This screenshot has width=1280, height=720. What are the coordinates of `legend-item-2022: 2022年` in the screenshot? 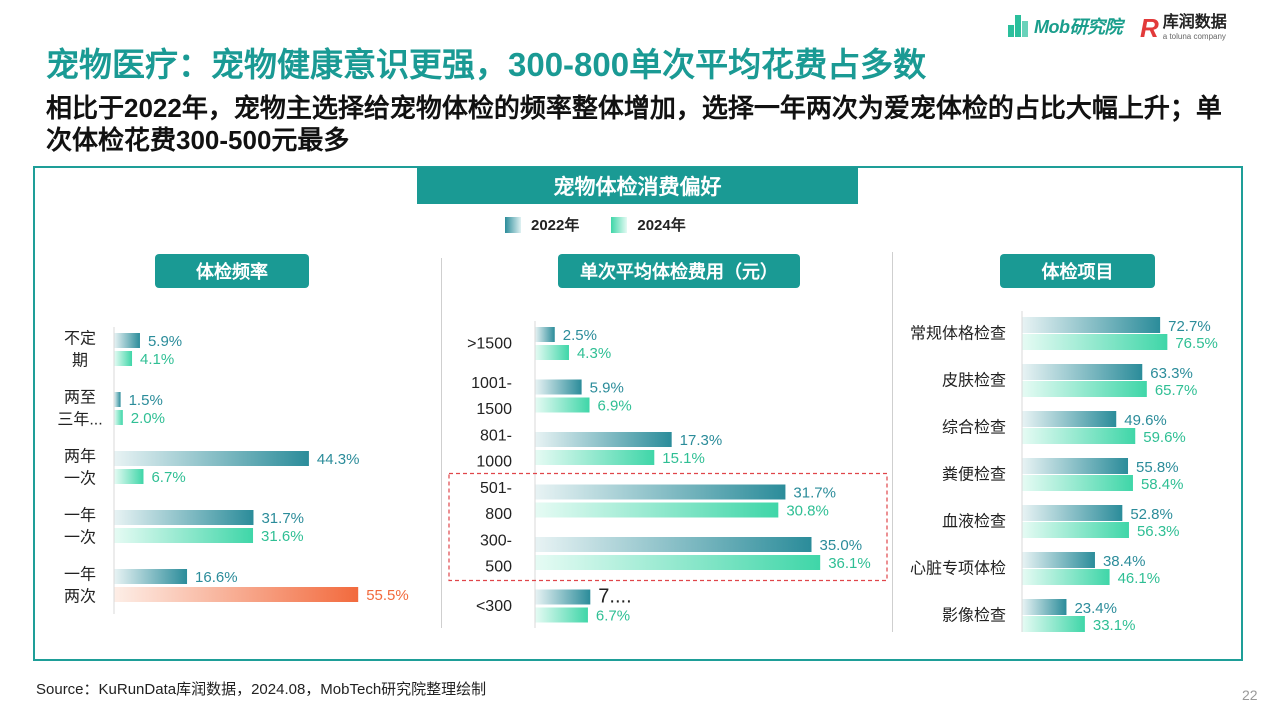 It's located at (542, 224).